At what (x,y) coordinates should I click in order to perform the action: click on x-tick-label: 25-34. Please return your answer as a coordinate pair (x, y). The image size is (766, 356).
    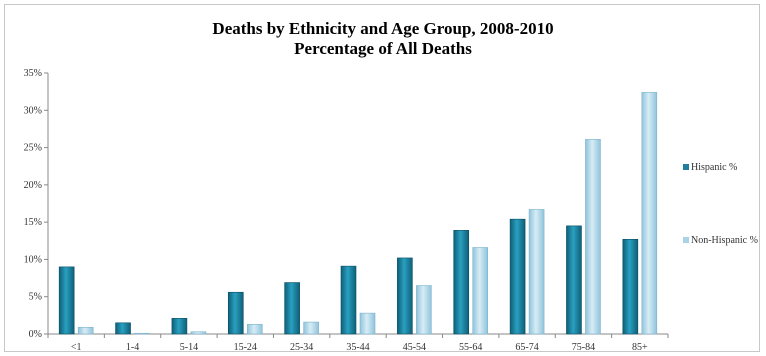
    Looking at the image, I should click on (301, 347).